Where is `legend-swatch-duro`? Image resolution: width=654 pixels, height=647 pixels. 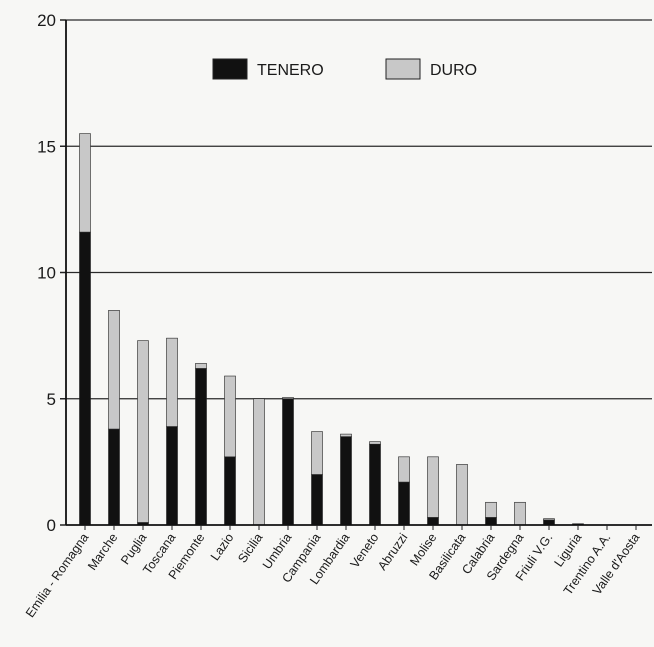
legend-swatch-duro is located at coordinates (403, 69).